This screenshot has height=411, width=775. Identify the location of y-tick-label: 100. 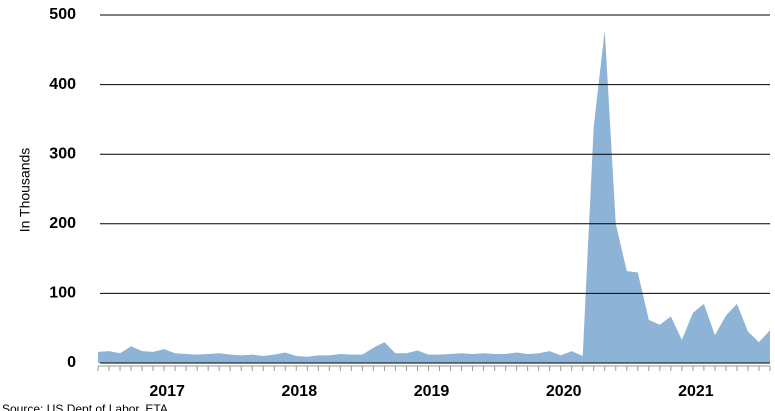
(62, 293).